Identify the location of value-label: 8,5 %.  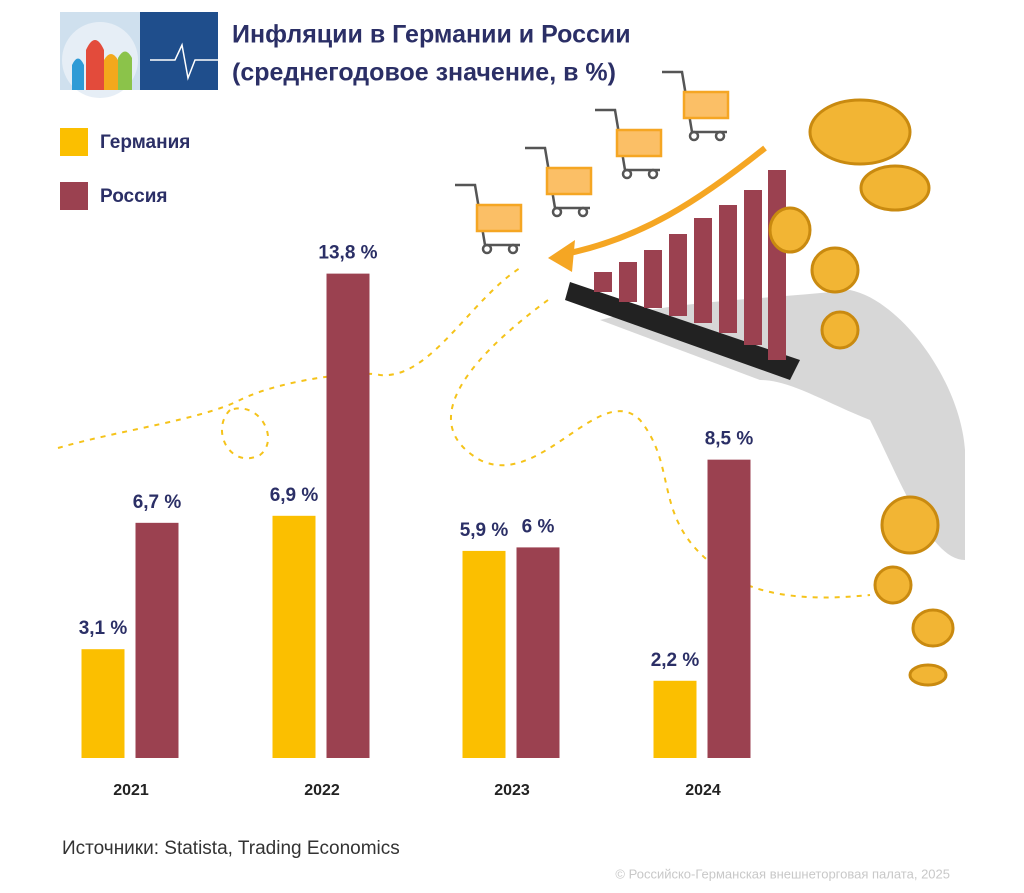
(729, 439).